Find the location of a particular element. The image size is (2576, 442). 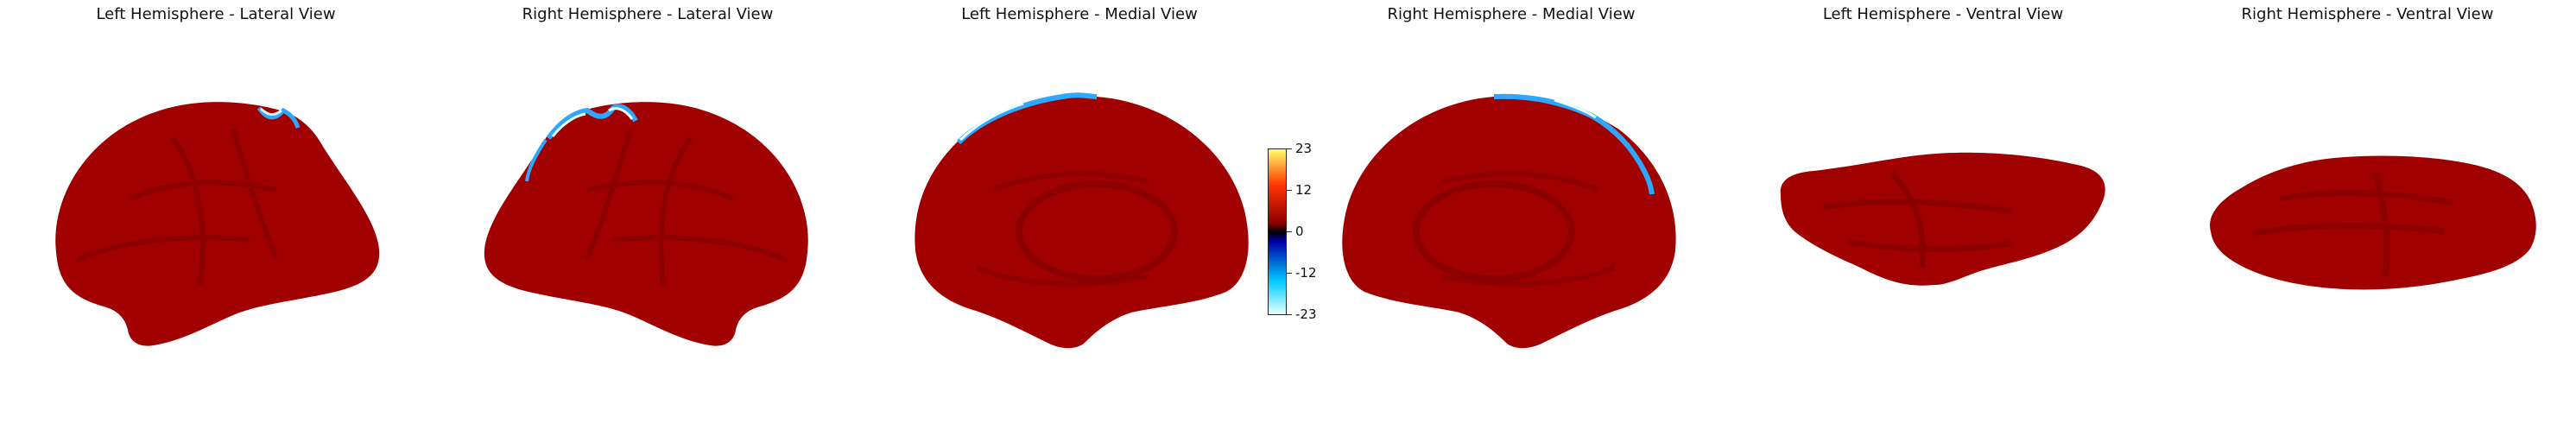

panel-title: Right Hemisphere - Ventral View is located at coordinates (2367, 14).